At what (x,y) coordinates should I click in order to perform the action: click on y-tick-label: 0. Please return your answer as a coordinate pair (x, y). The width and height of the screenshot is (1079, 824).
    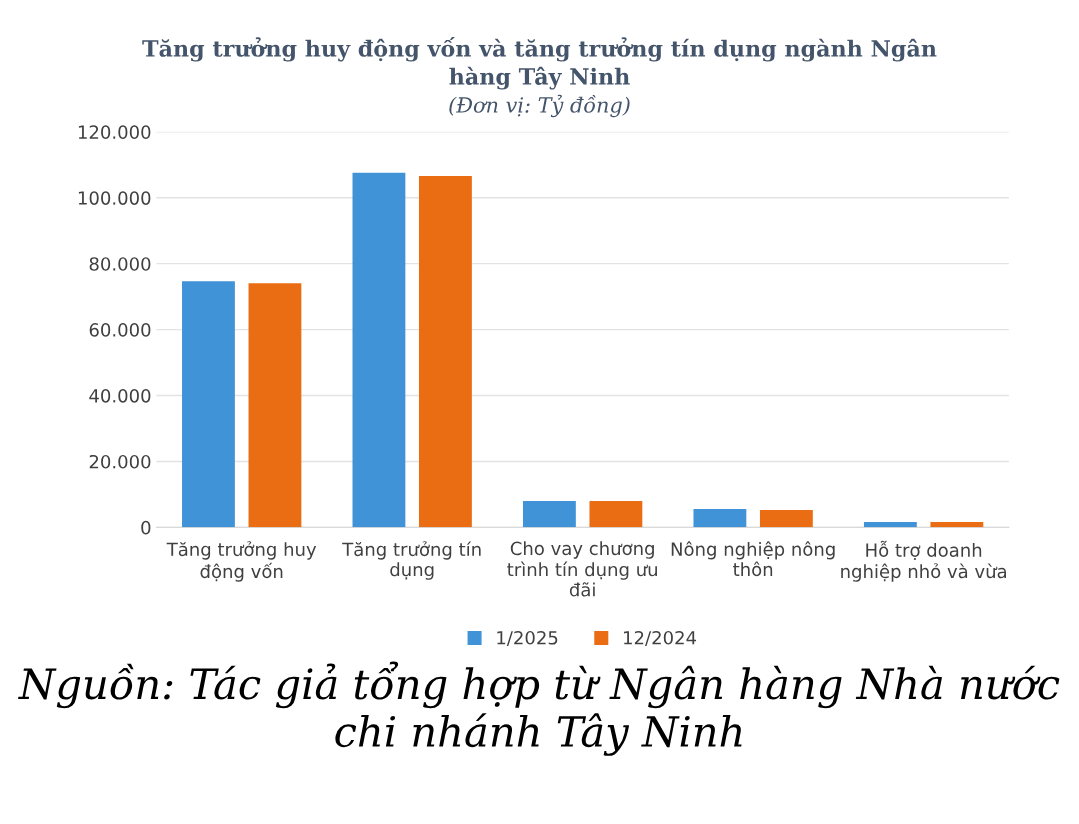
    Looking at the image, I should click on (146, 527).